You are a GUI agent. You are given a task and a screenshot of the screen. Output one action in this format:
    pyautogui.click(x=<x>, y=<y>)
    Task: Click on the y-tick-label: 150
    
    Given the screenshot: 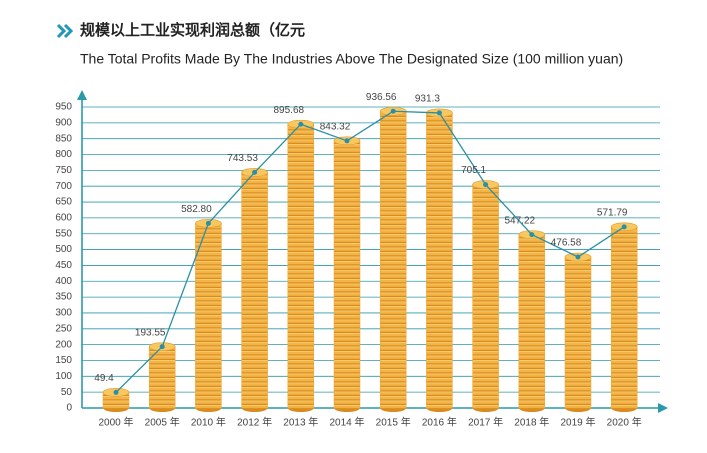 What is the action you would take?
    pyautogui.click(x=63, y=360)
    